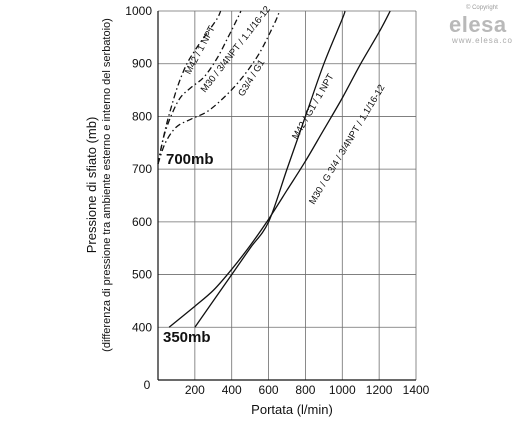 The height and width of the screenshot is (430, 512). What do you see at coordinates (305, 390) in the screenshot?
I see `x-tick-label-800: 800` at bounding box center [305, 390].